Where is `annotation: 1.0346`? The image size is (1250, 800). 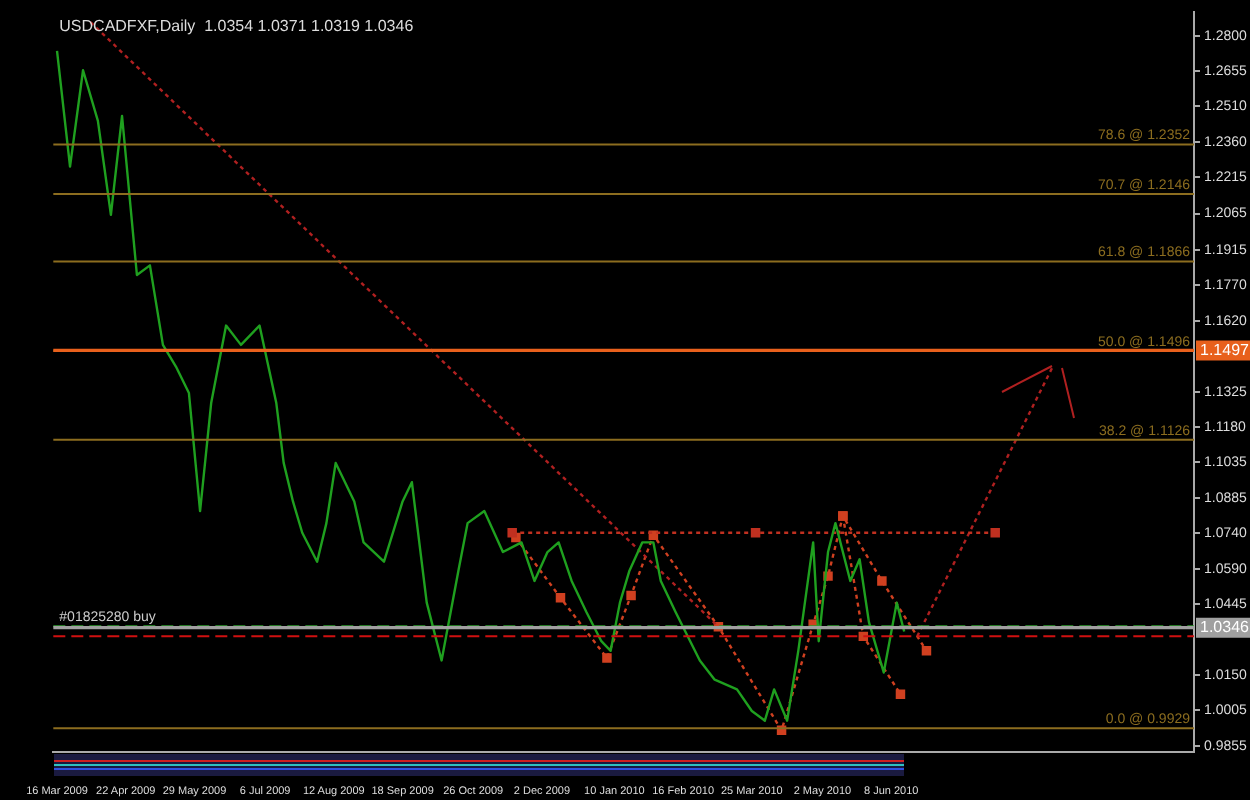
annotation: 1.0346 is located at coordinates (1225, 627).